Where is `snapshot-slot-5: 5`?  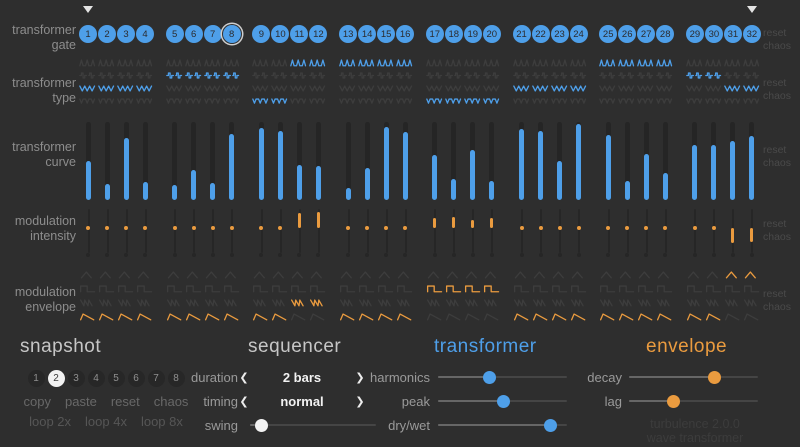
snapshot-slot-5: 5 is located at coordinates (116, 378).